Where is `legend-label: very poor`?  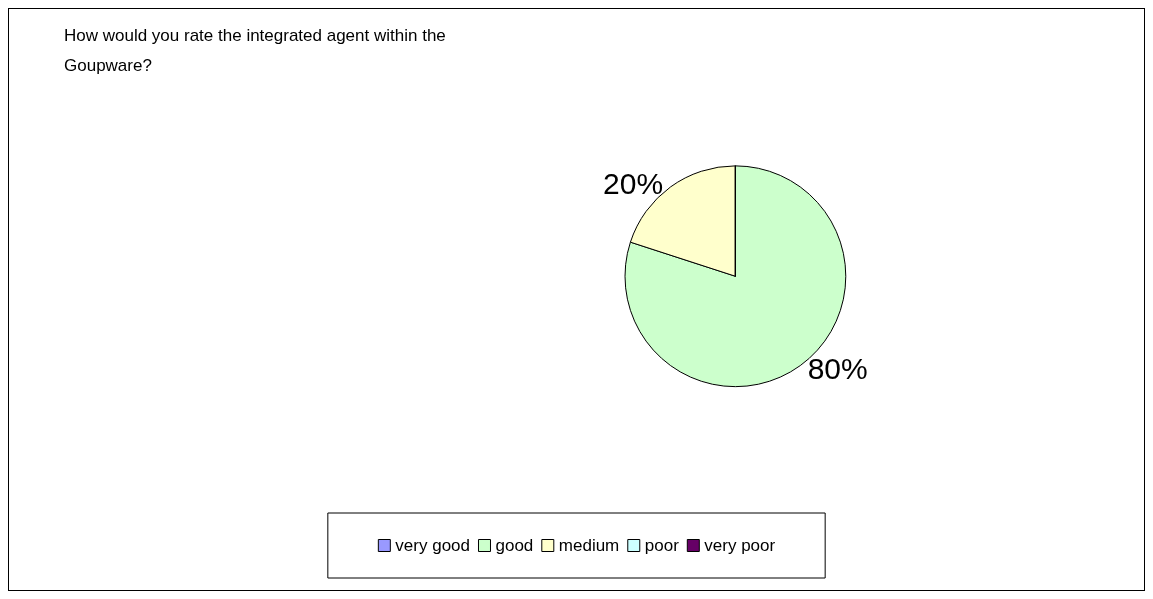 legend-label: very poor is located at coordinates (740, 545).